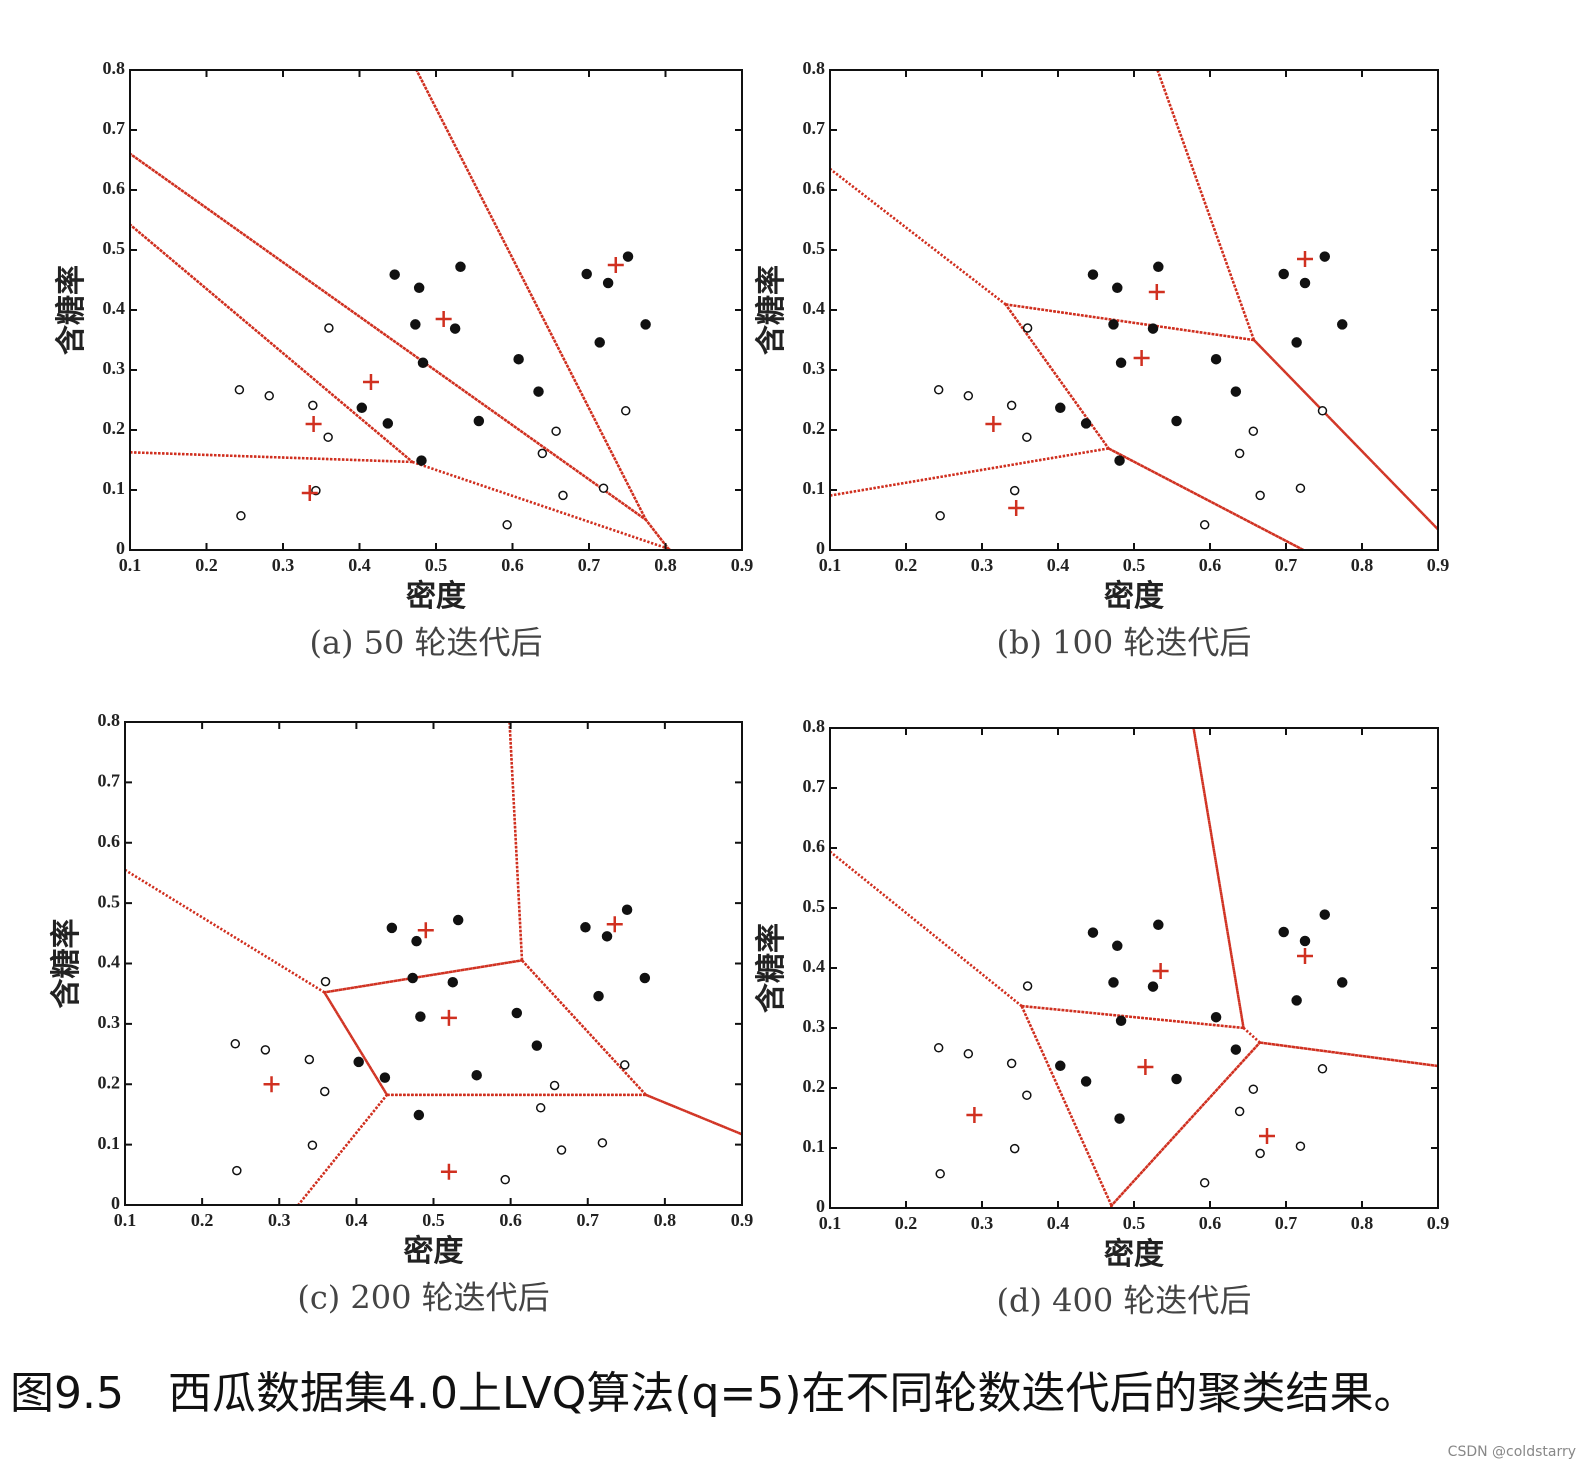  Describe the element at coordinates (814, 428) in the screenshot. I see `y-tick-label: 0.2` at that location.